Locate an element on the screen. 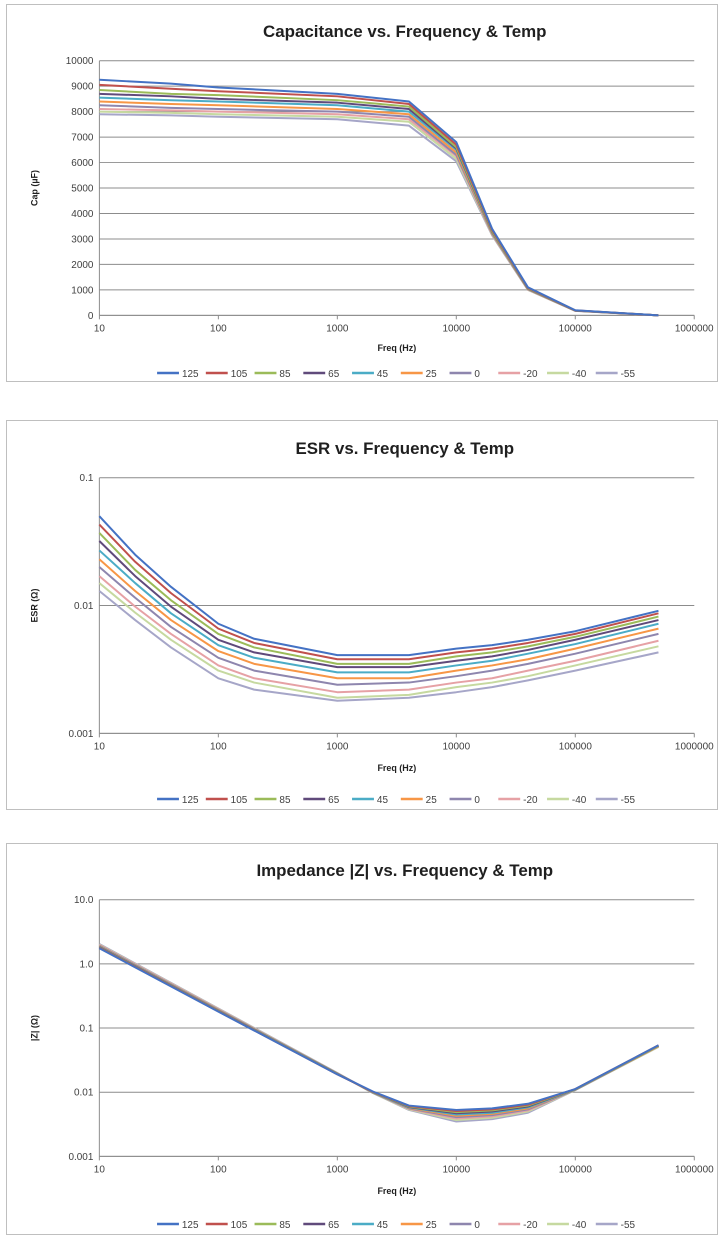 The image size is (720, 1238). y-tick-label: 8000 is located at coordinates (82, 112).